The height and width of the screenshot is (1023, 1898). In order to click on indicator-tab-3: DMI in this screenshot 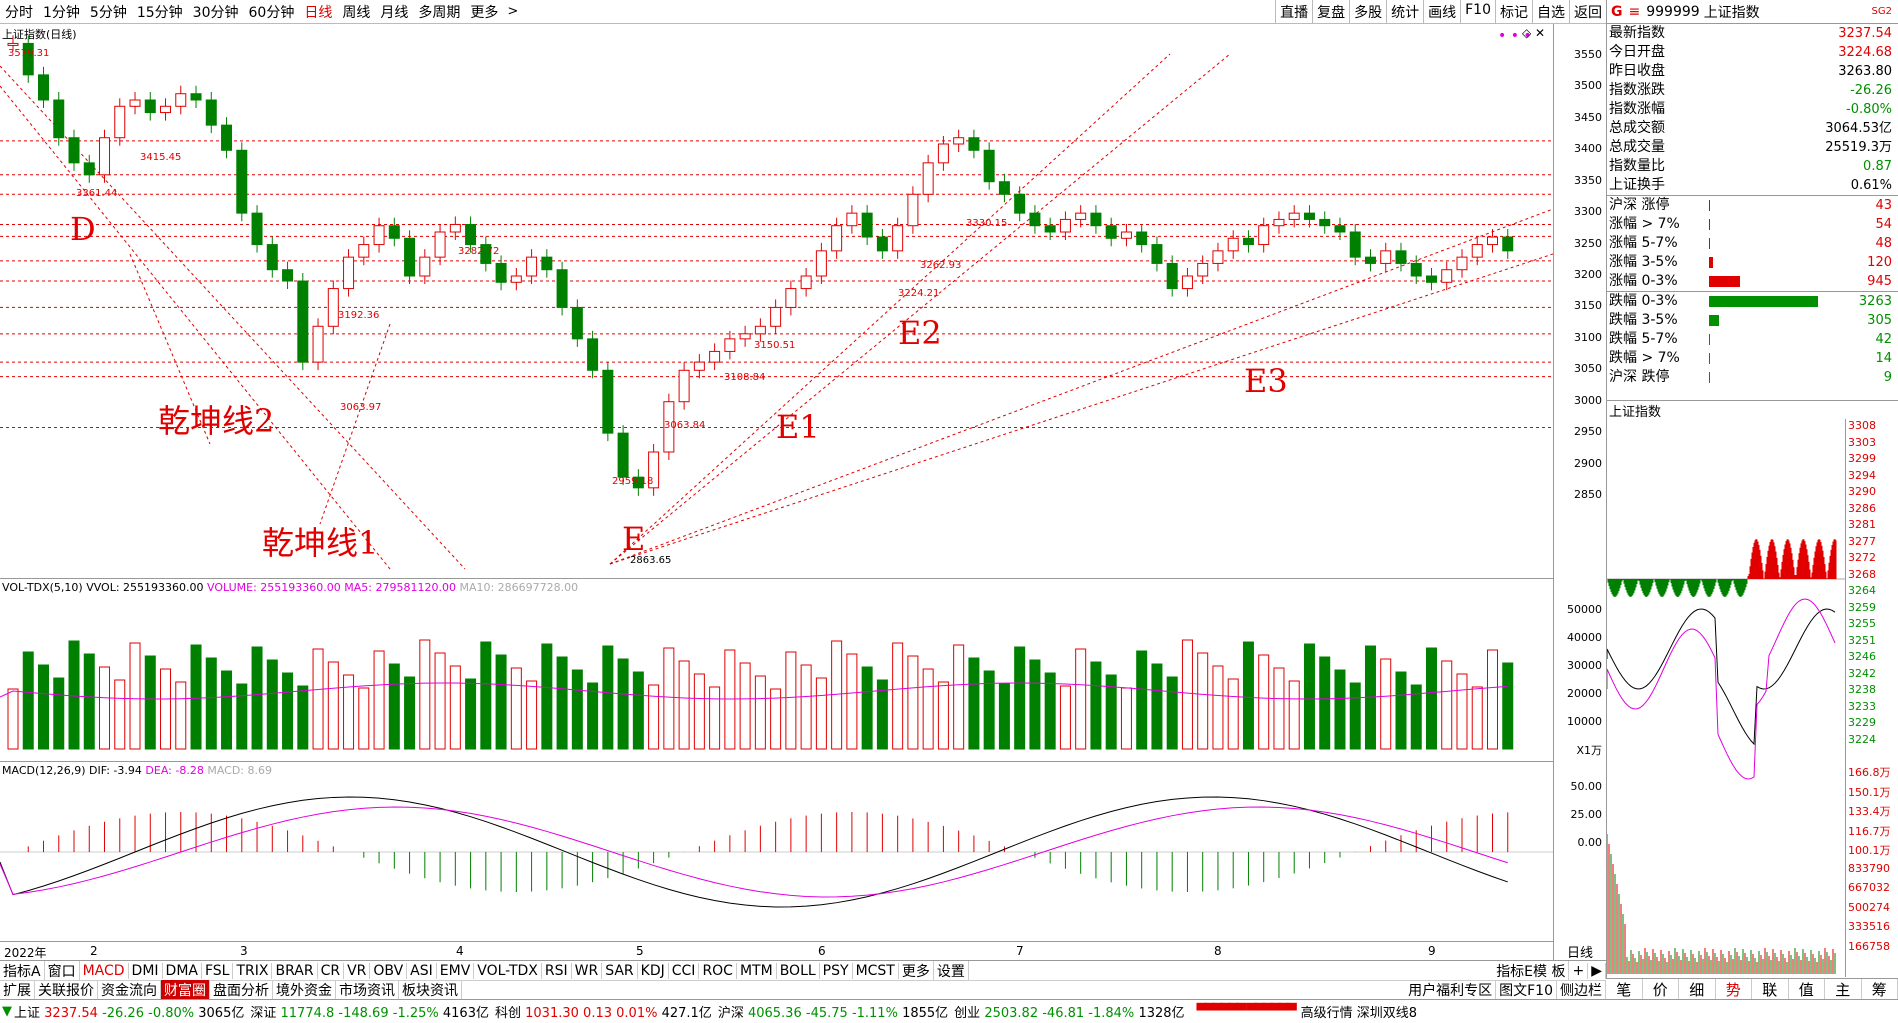, I will do `click(146, 970)`.